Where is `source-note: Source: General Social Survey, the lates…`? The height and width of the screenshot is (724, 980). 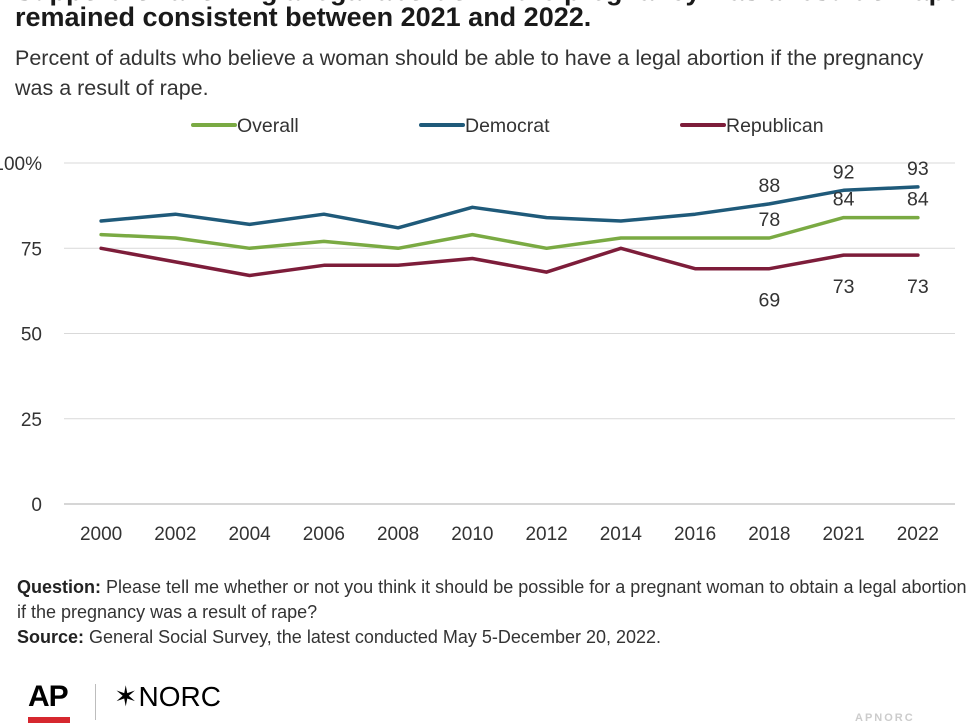 source-note: Source: General Social Survey, the lates… is located at coordinates (492, 637).